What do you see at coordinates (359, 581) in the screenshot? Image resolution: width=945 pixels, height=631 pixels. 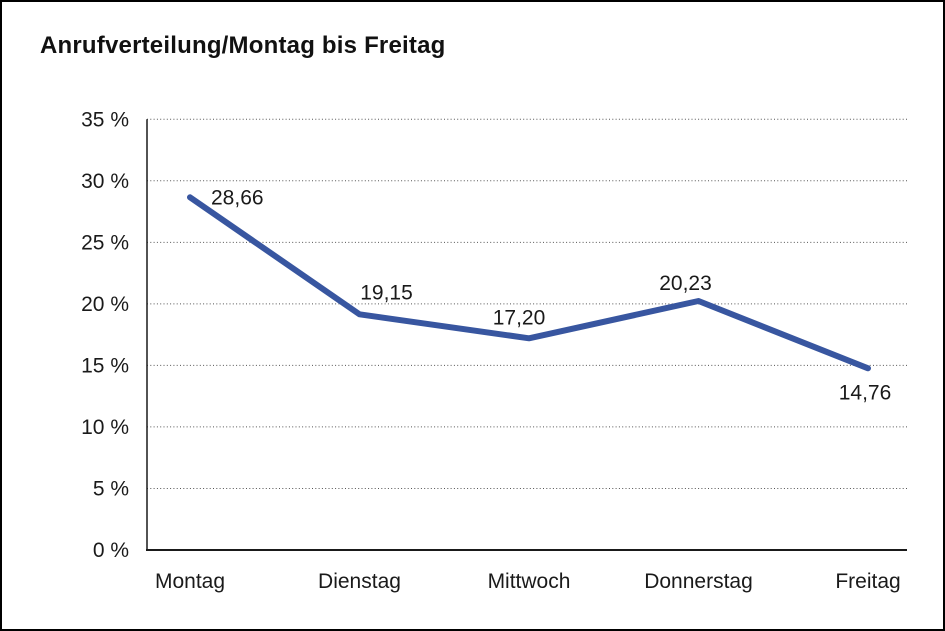 I see `x-axis-label: Dienstag` at bounding box center [359, 581].